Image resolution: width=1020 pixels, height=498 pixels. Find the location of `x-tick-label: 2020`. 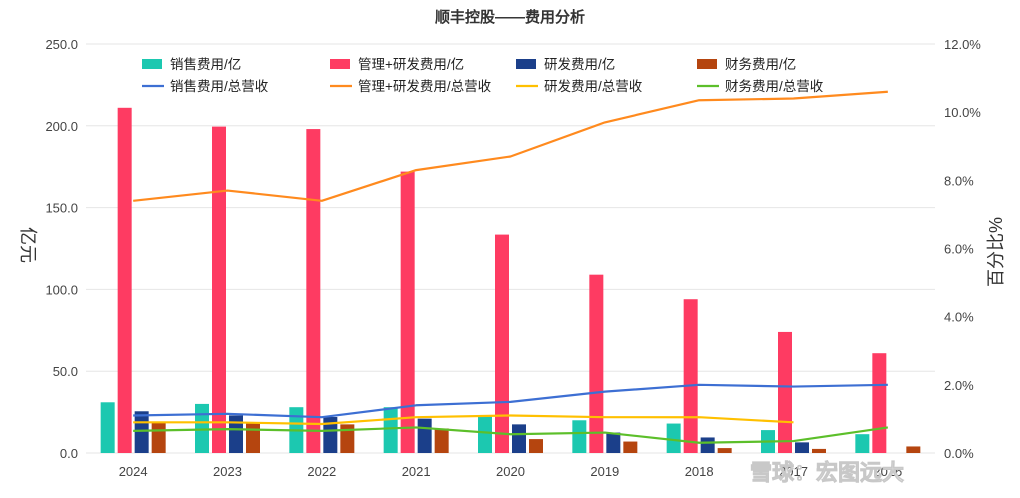

x-tick-label: 2020 is located at coordinates (510, 471).